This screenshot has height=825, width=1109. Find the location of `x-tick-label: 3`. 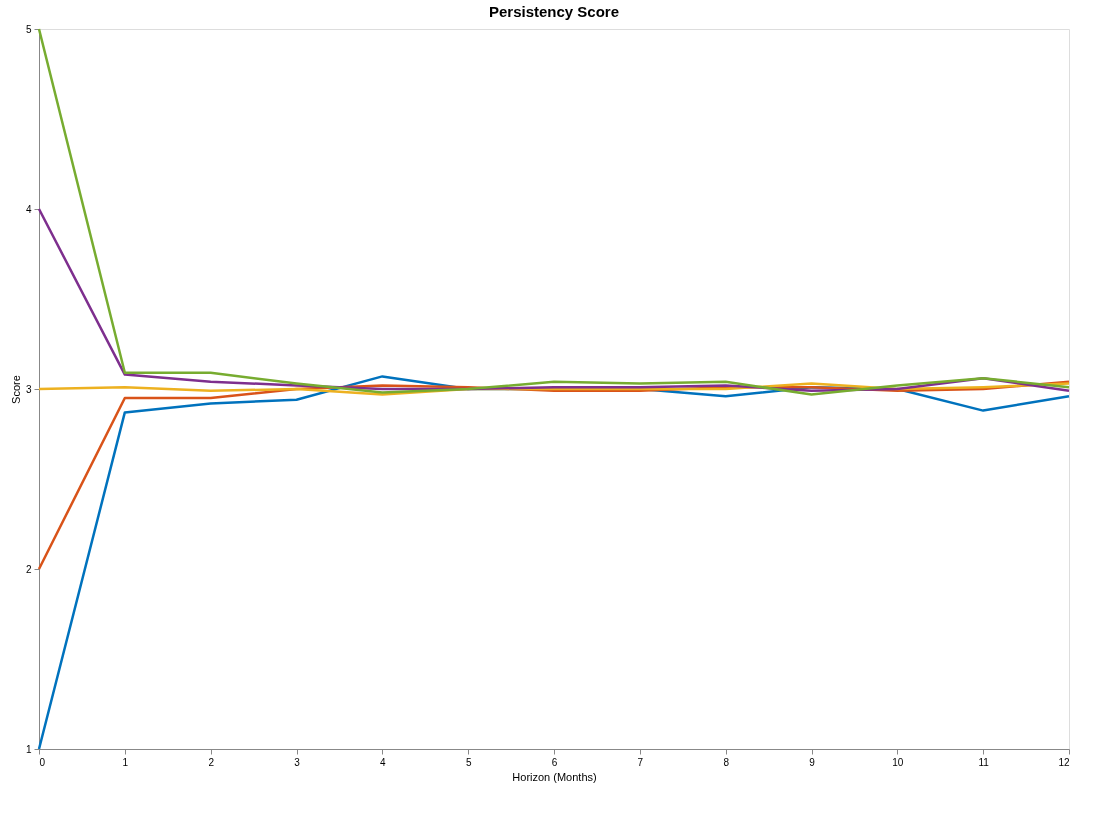

x-tick-label: 3 is located at coordinates (297, 762).